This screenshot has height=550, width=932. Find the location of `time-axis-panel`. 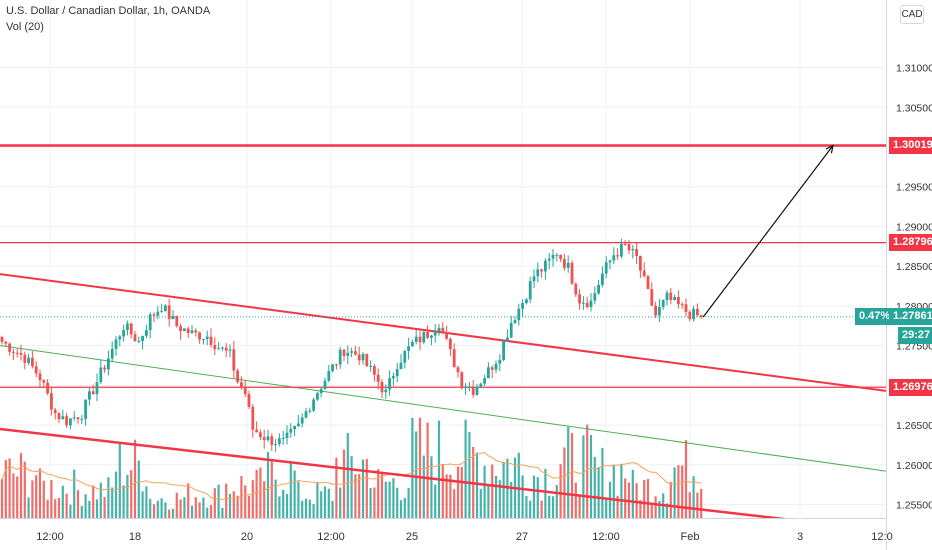

time-axis-panel is located at coordinates (443, 534).